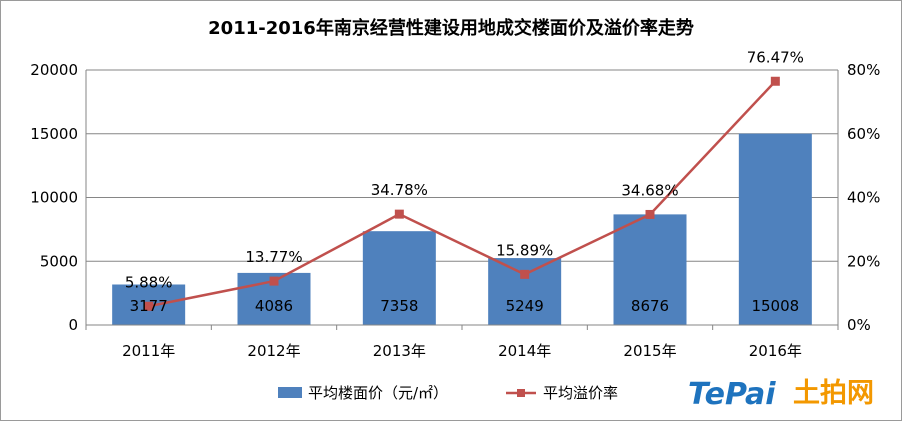 This screenshot has height=421, width=902. What do you see at coordinates (54, 134) in the screenshot?
I see `y-left-tick-label: 15000` at bounding box center [54, 134].